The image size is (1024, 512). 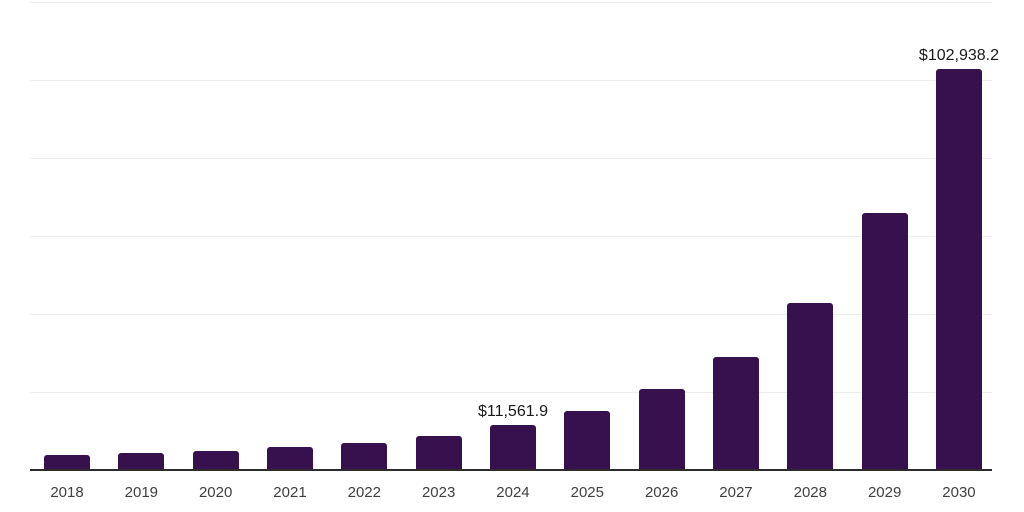 What do you see at coordinates (958, 55) in the screenshot?
I see `value-label: $102,938.2` at bounding box center [958, 55].